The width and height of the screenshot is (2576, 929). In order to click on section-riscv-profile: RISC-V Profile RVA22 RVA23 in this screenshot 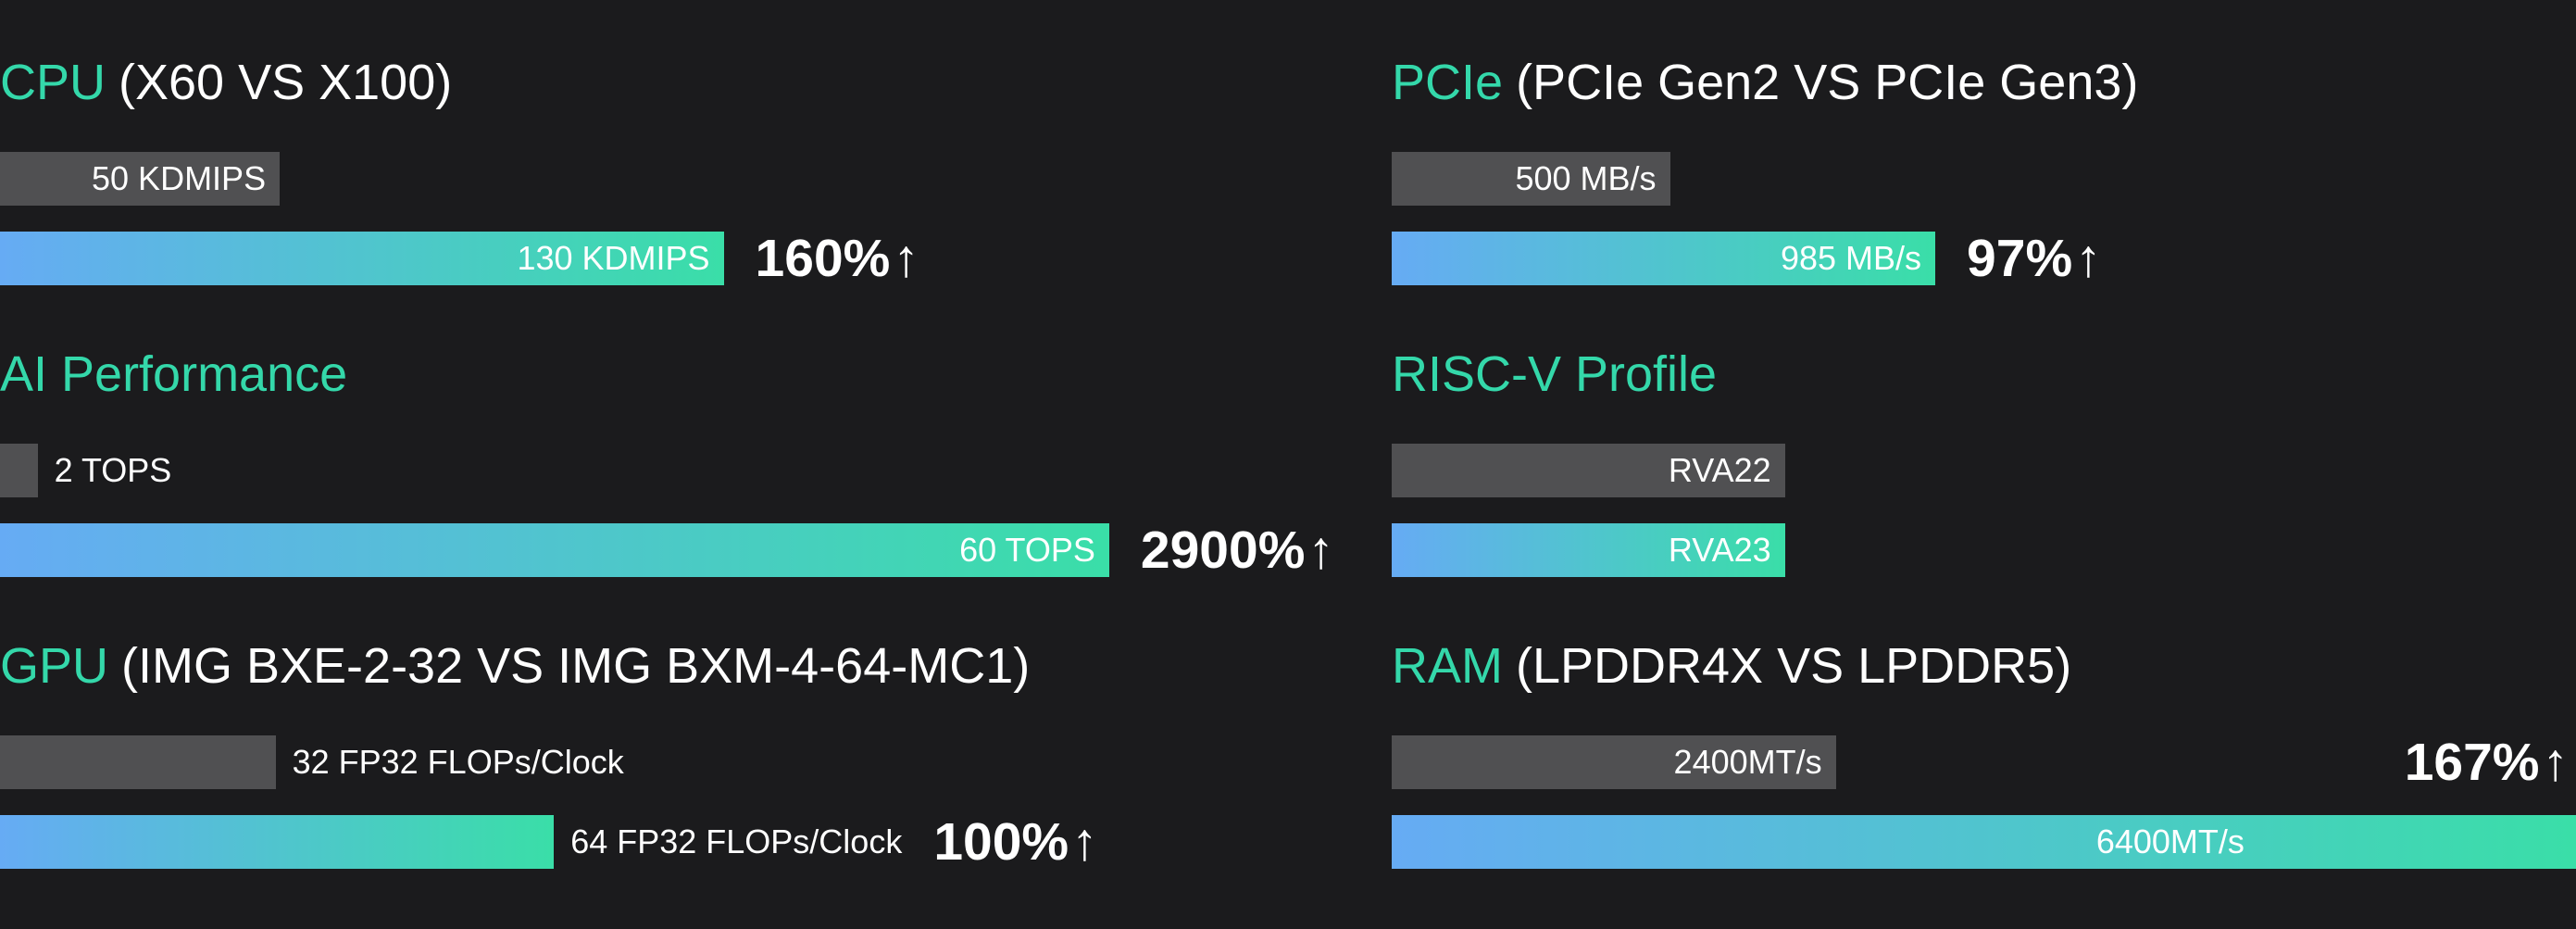, I will do `click(1984, 491)`.